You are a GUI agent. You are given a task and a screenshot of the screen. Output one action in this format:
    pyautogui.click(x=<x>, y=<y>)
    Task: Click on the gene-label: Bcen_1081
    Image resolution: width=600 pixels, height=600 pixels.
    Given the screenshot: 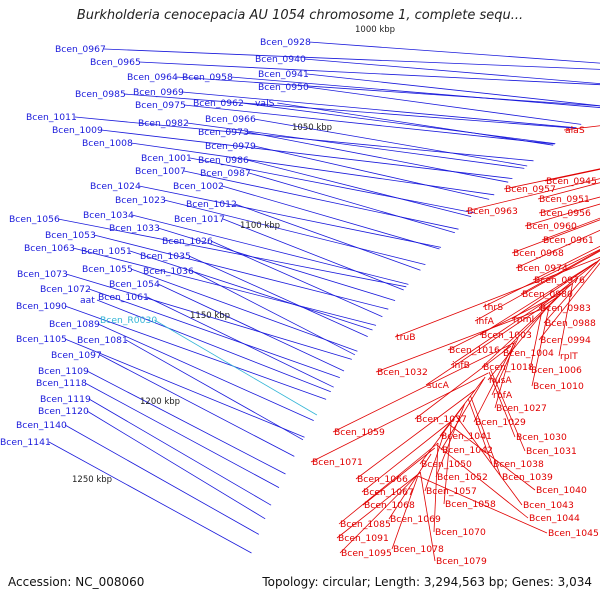 What is the action you would take?
    pyautogui.click(x=102, y=340)
    